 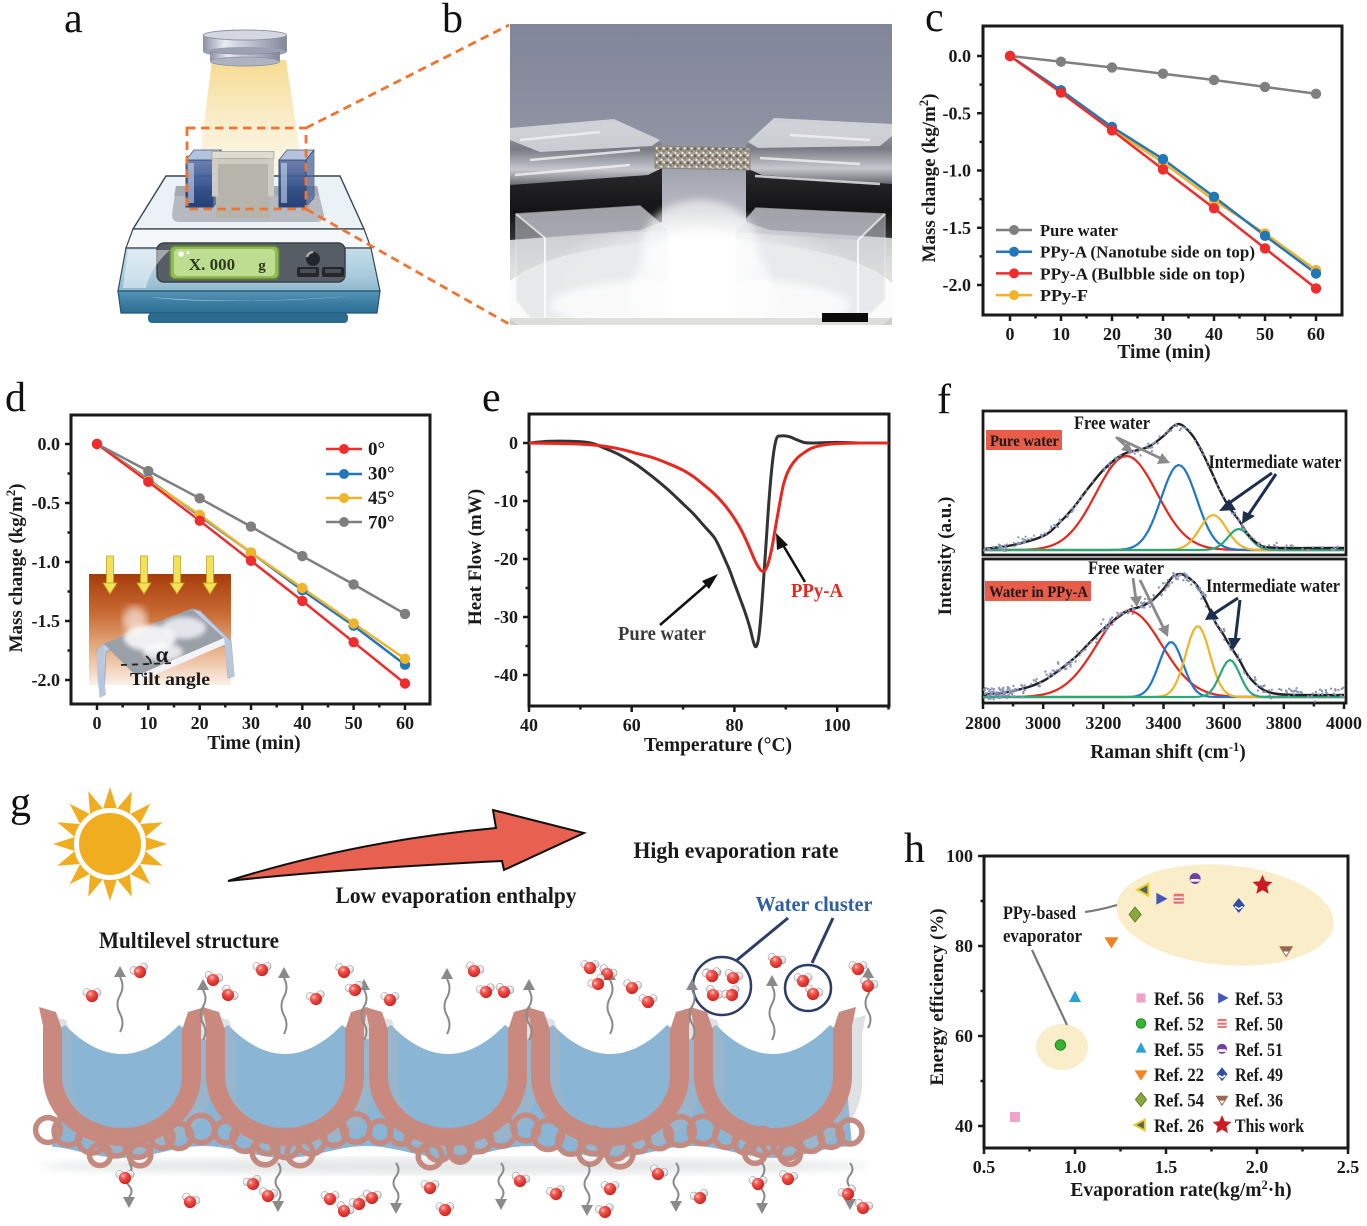 What do you see at coordinates (1259, 1075) in the screenshot?
I see `svg-text: Ref. 49` at bounding box center [1259, 1075].